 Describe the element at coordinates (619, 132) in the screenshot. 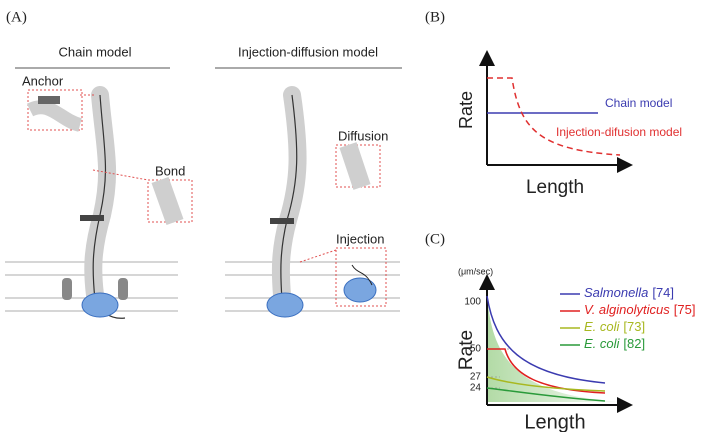

I see `curve-label: Injection-difusion model` at that location.